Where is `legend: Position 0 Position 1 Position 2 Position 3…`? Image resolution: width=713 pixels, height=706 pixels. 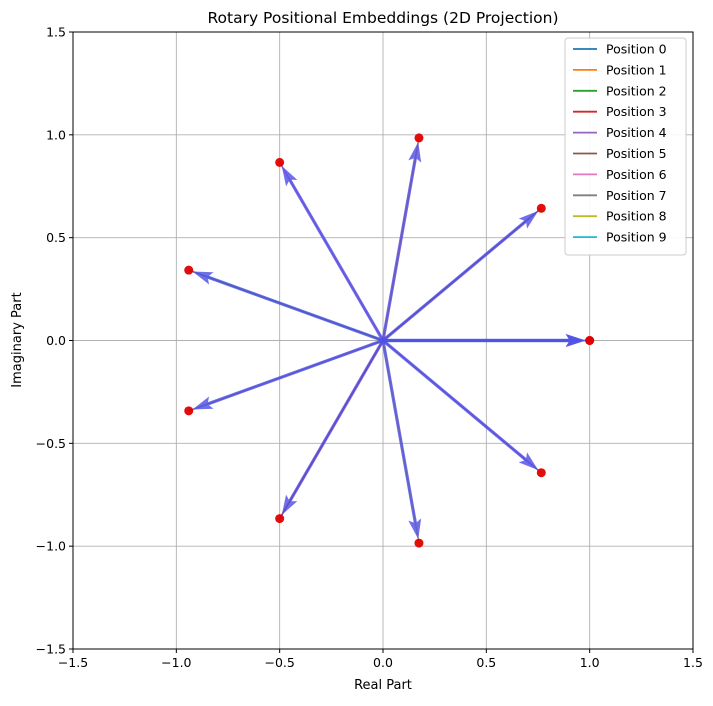
legend: Position 0 Position 1 Position 2 Position 3… is located at coordinates (625, 146).